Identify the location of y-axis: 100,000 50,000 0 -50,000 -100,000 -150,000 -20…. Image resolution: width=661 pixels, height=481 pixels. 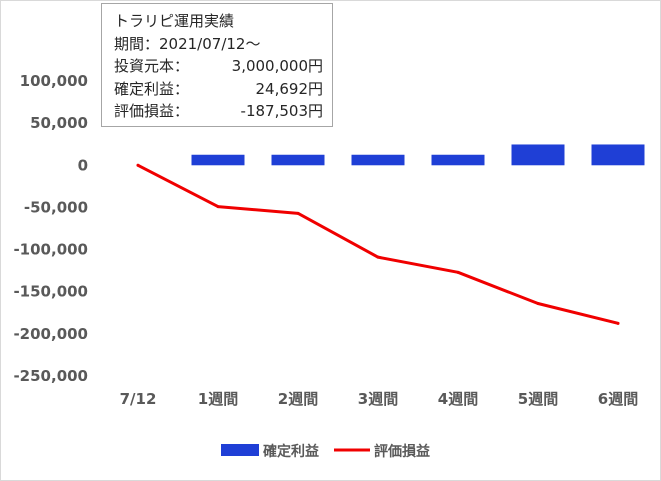
(50, 228).